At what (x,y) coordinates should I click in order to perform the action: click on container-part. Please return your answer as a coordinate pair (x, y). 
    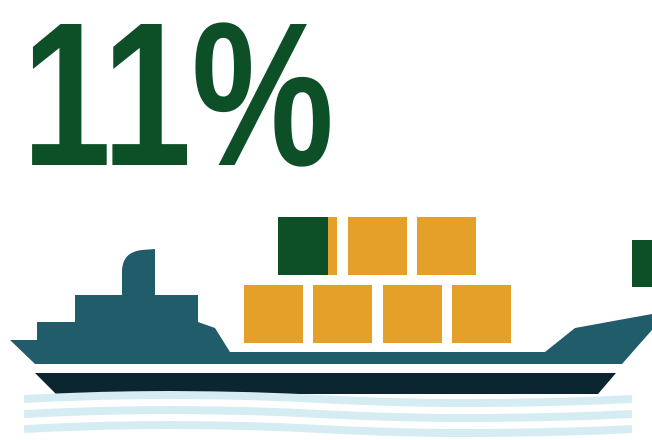
    Looking at the image, I should click on (332, 246).